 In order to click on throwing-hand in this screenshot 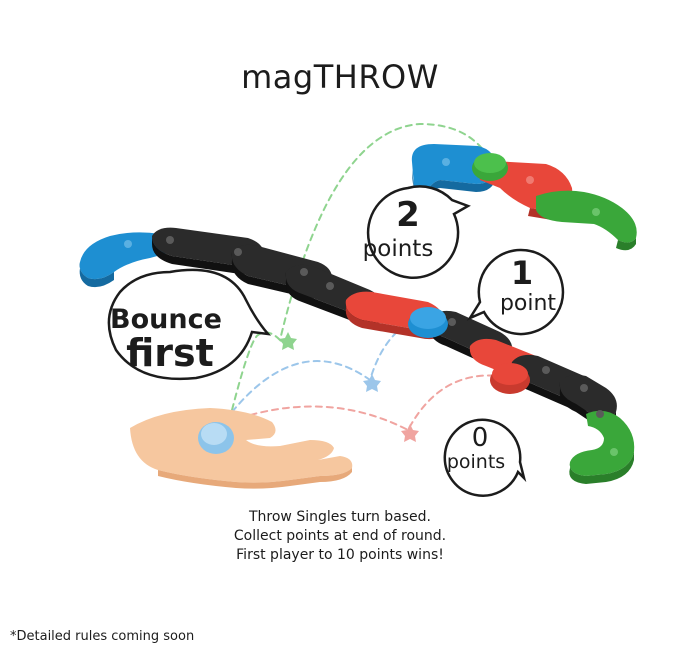, I will do `click(241, 448)`.